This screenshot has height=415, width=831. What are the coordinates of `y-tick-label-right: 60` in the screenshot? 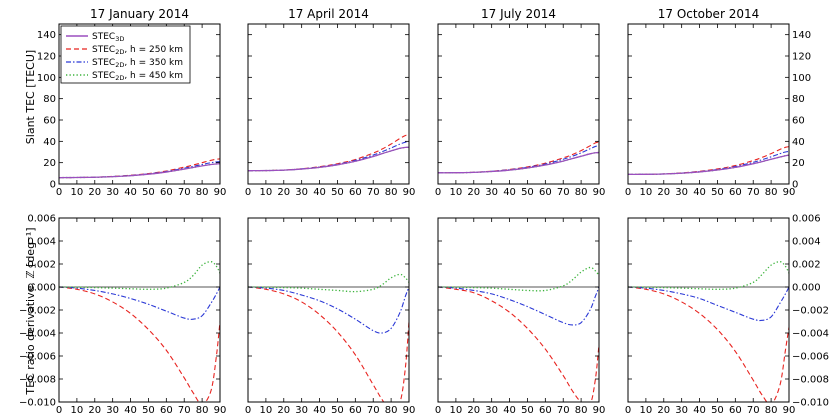 It's located at (798, 121).